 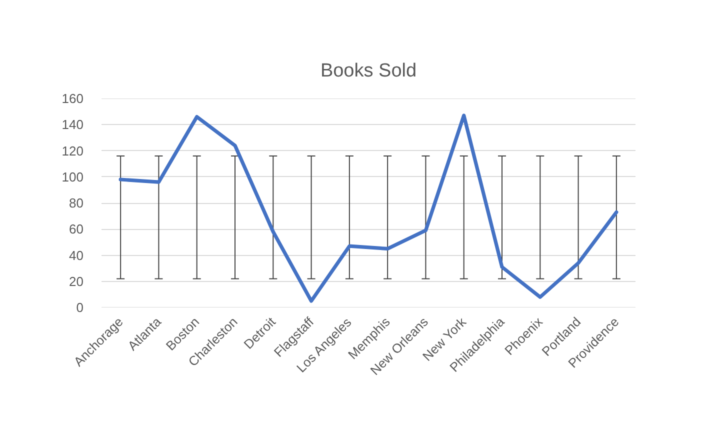 What do you see at coordinates (76, 281) in the screenshot?
I see `y-tick-label: 20` at bounding box center [76, 281].